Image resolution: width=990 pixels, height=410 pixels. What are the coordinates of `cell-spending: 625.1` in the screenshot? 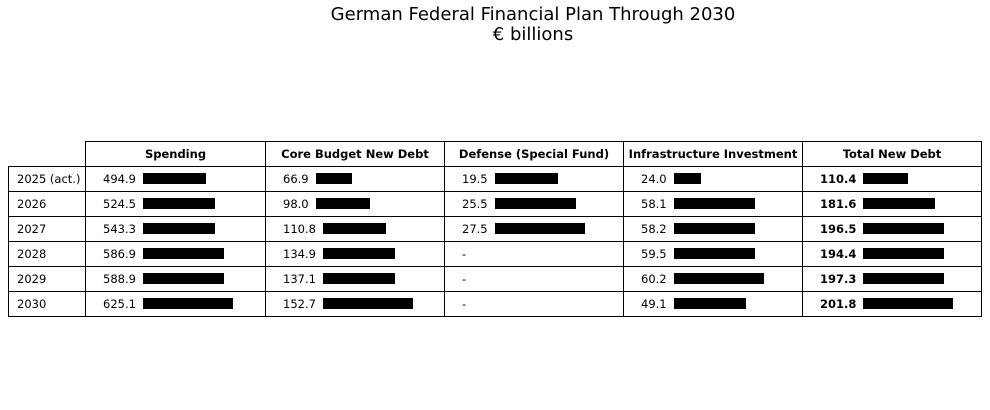 It's located at (175, 304).